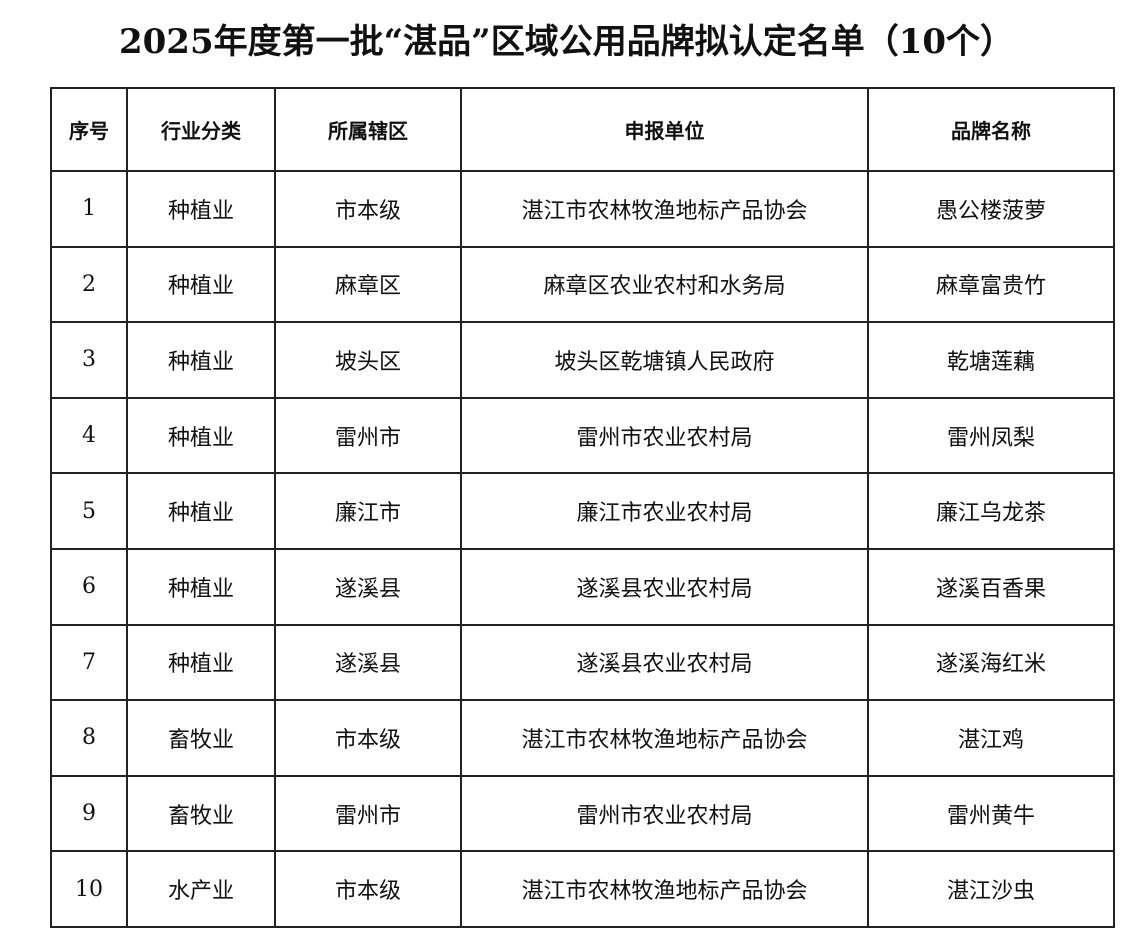 The height and width of the screenshot is (950, 1133). I want to click on cell-brand: 雷州黄牛, so click(991, 813).